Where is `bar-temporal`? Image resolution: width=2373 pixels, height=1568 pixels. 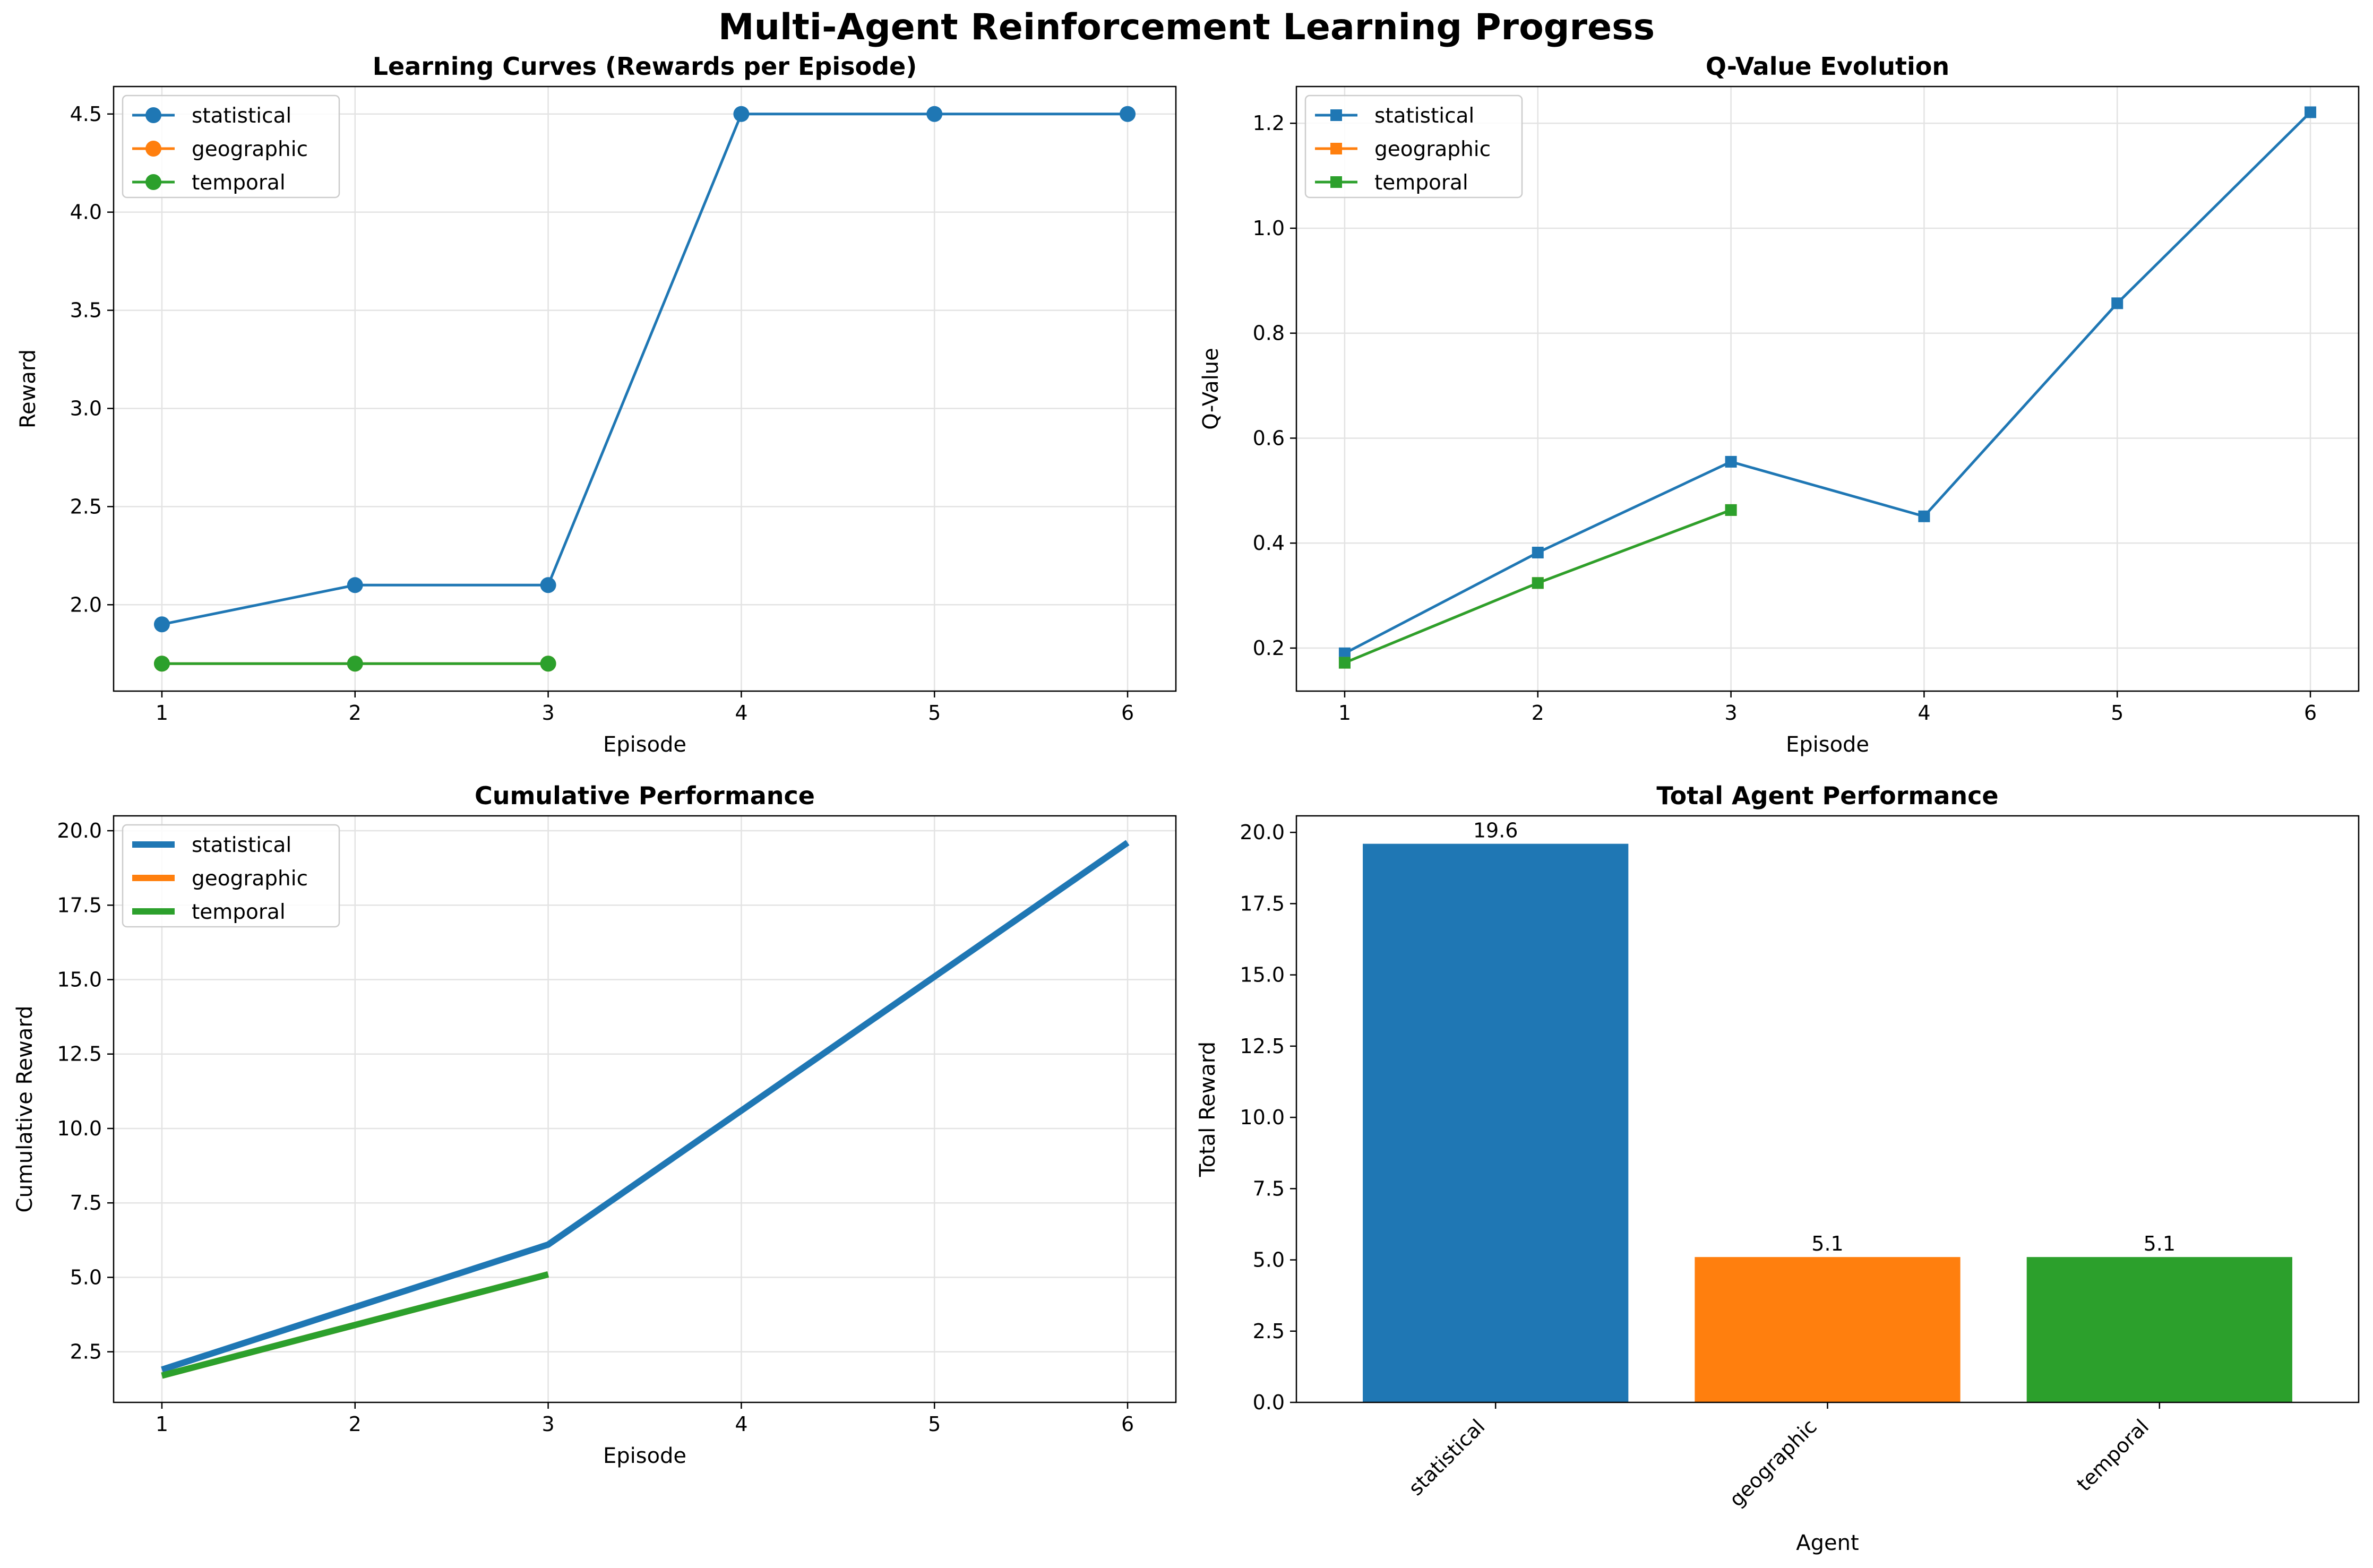
bar-temporal is located at coordinates (2159, 1330).